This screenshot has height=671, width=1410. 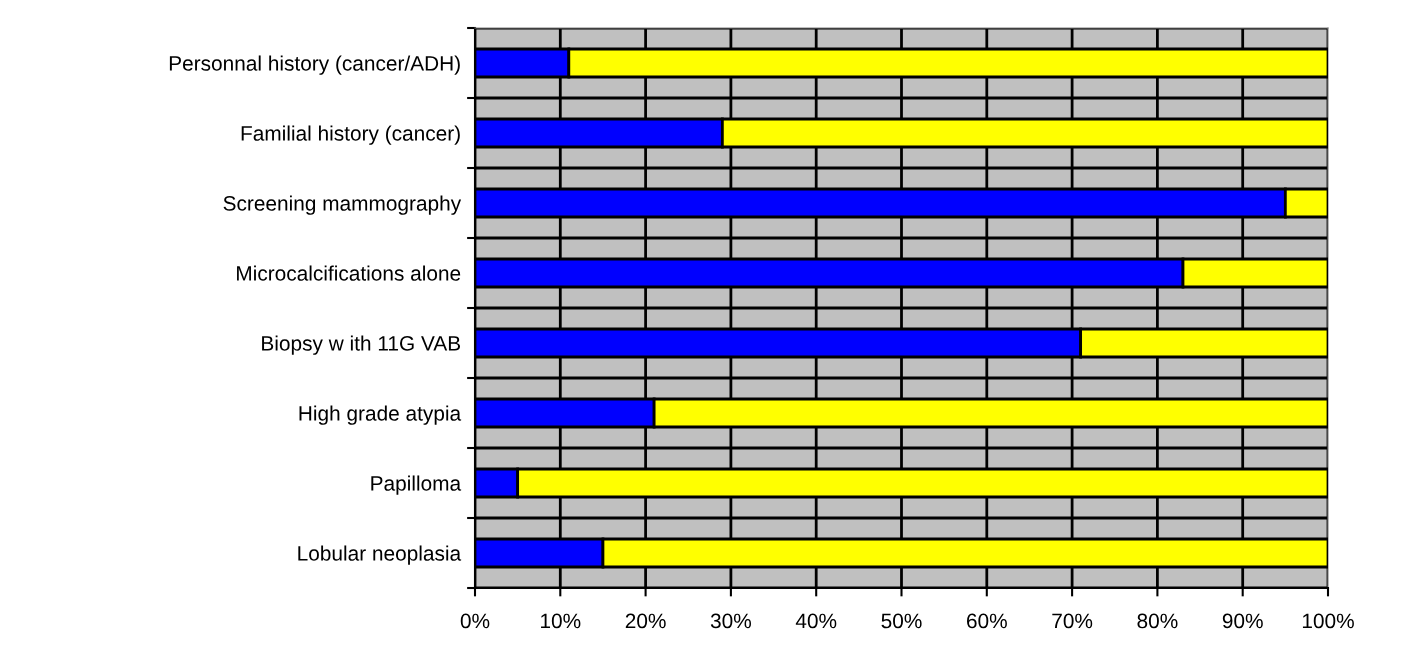 What do you see at coordinates (987, 621) in the screenshot?
I see `x-tick-label: 60%` at bounding box center [987, 621].